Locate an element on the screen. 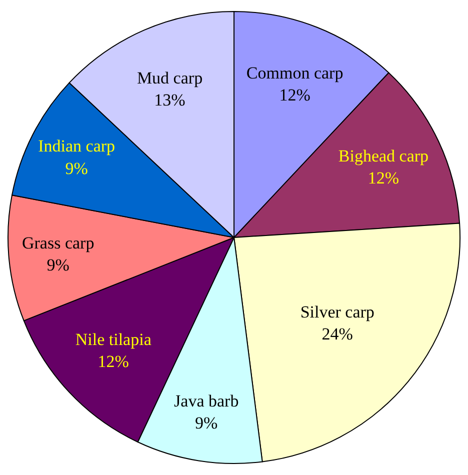 The height and width of the screenshot is (475, 468). data-label: 13% is located at coordinates (170, 100).